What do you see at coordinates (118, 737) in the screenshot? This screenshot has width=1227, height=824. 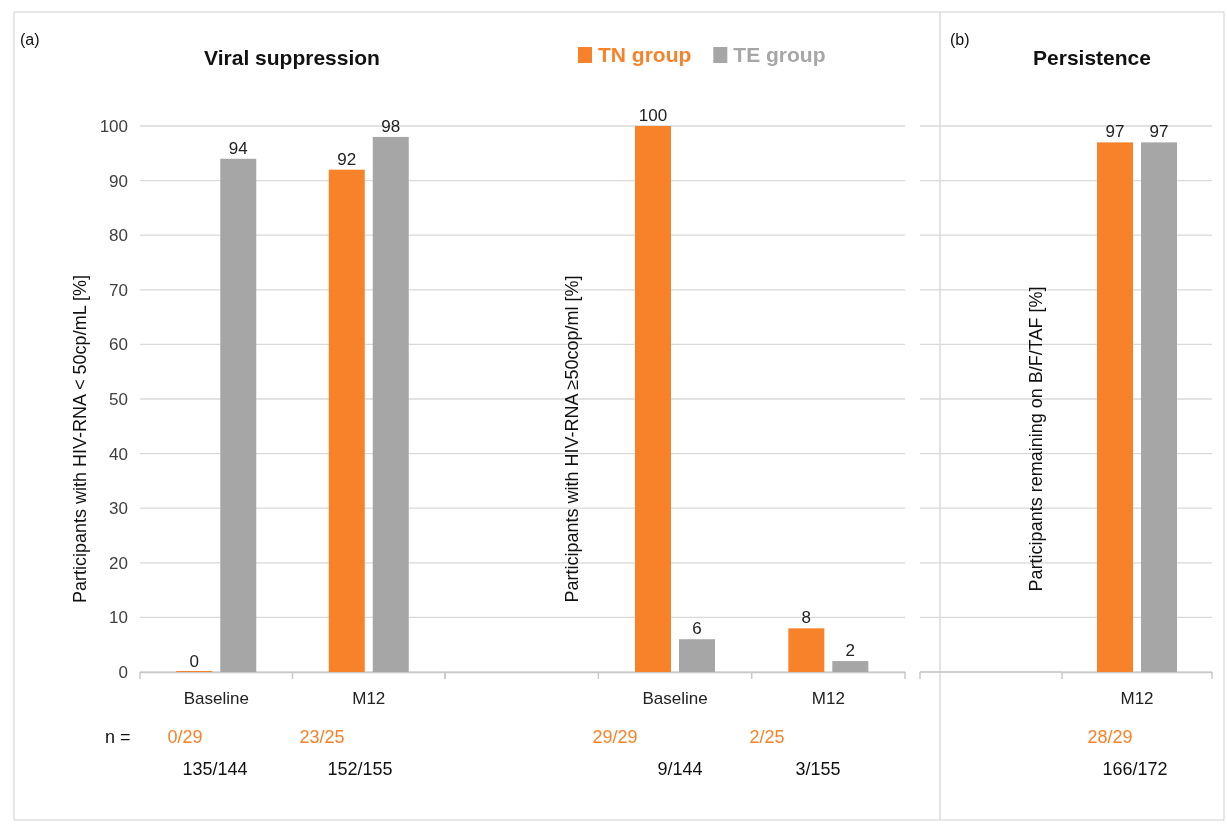 I see `text: n =` at bounding box center [118, 737].